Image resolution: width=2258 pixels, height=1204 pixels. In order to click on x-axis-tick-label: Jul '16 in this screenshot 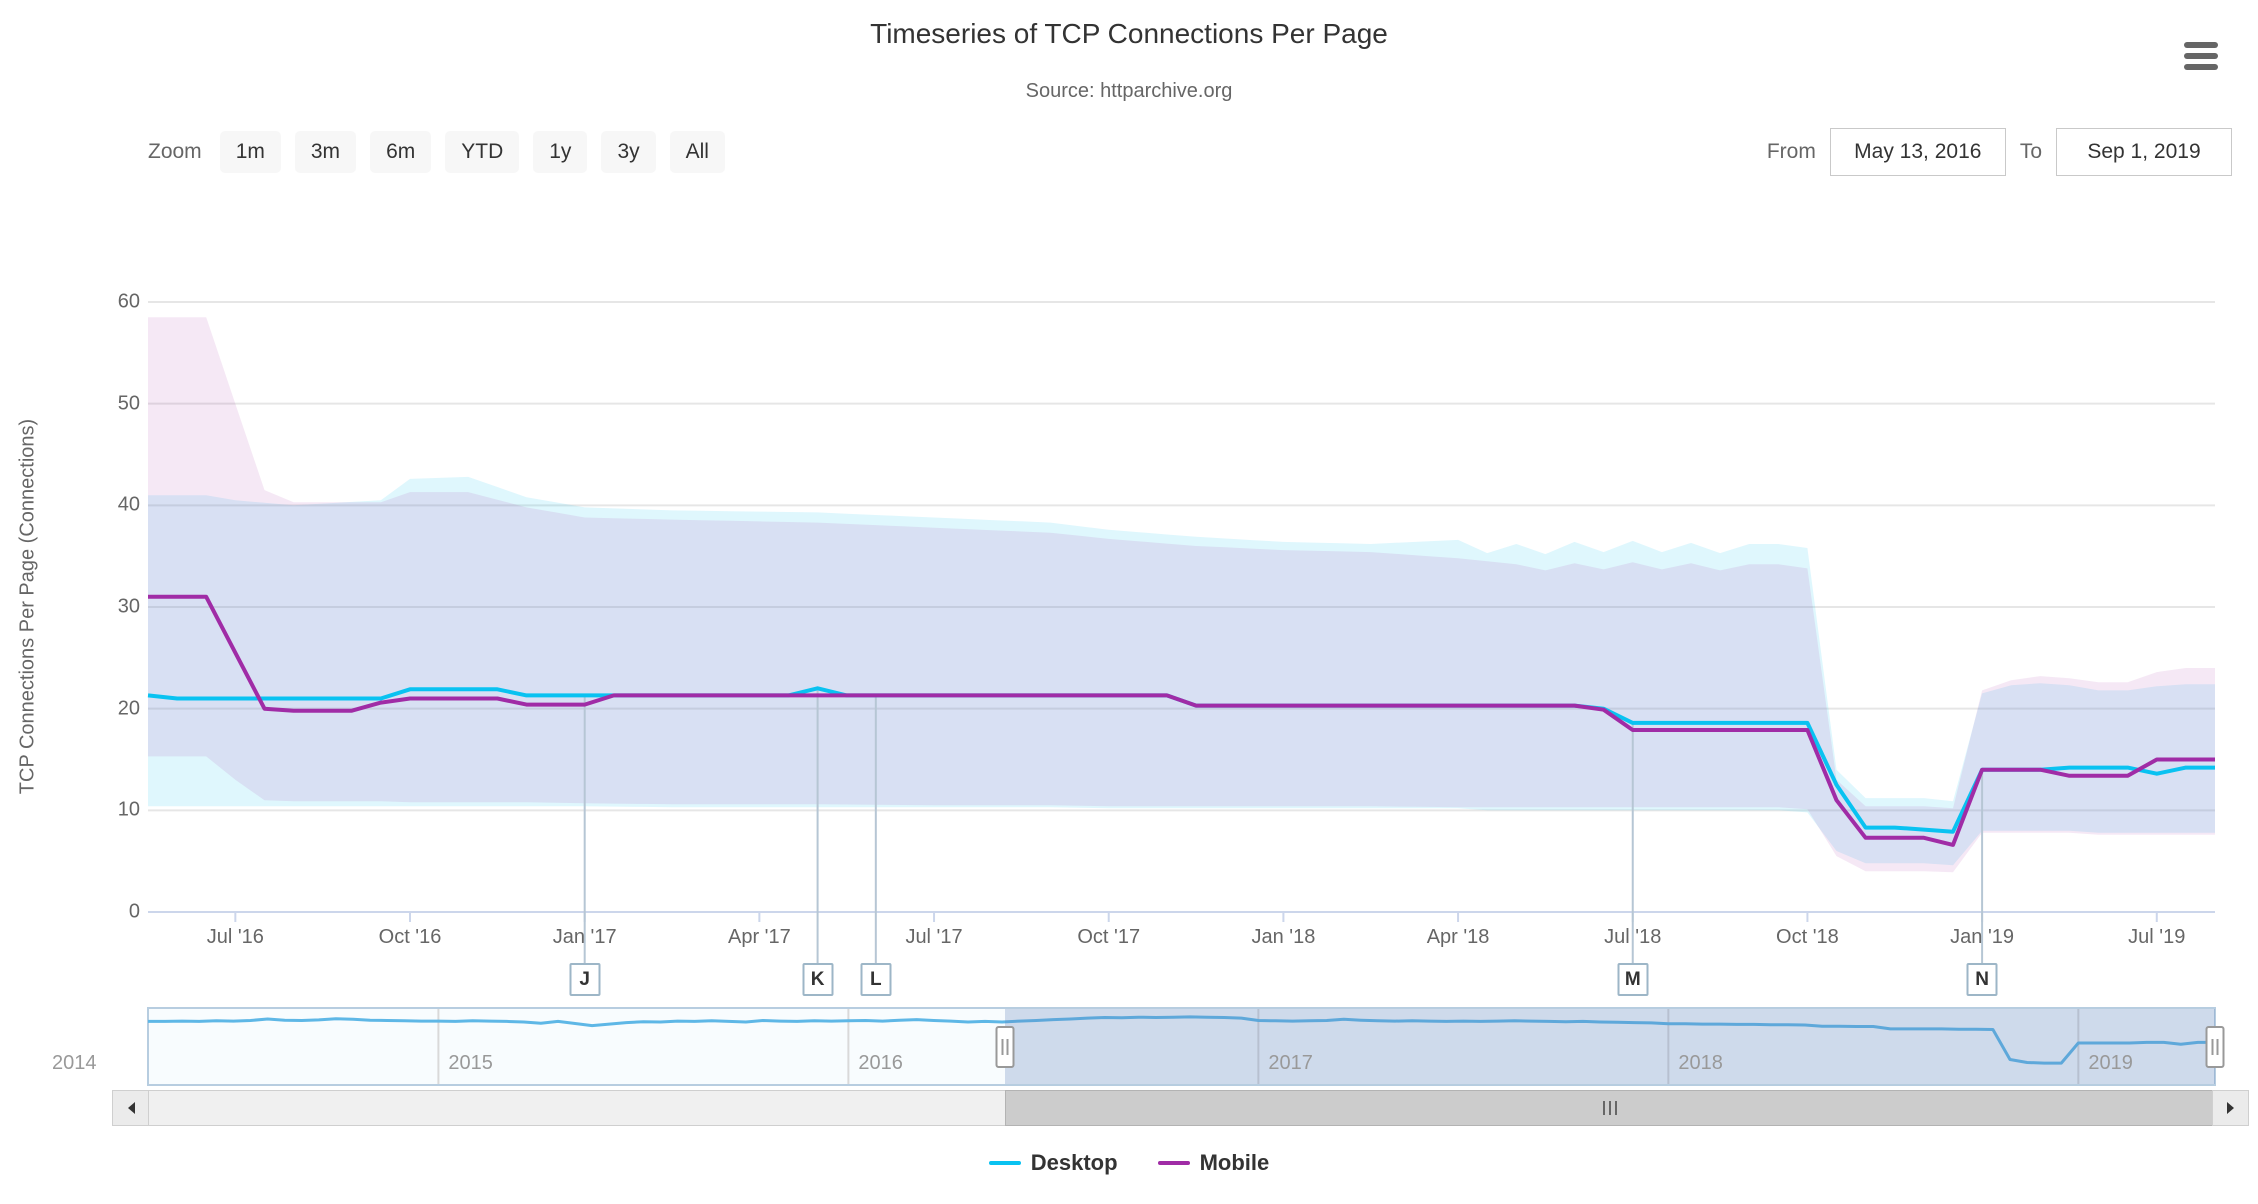, I will do `click(235, 937)`.